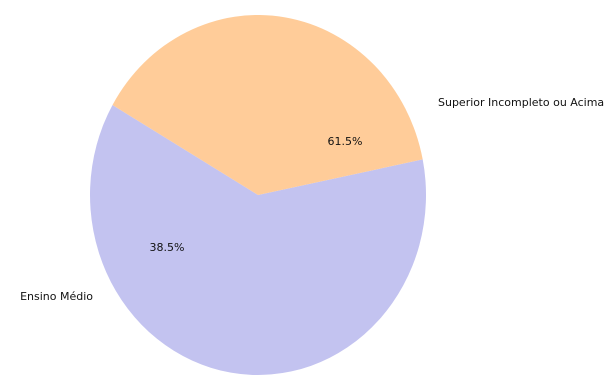  Describe the element at coordinates (56, 296) in the screenshot. I see `slice-label-ensino-medio: Ensino Médio` at that location.